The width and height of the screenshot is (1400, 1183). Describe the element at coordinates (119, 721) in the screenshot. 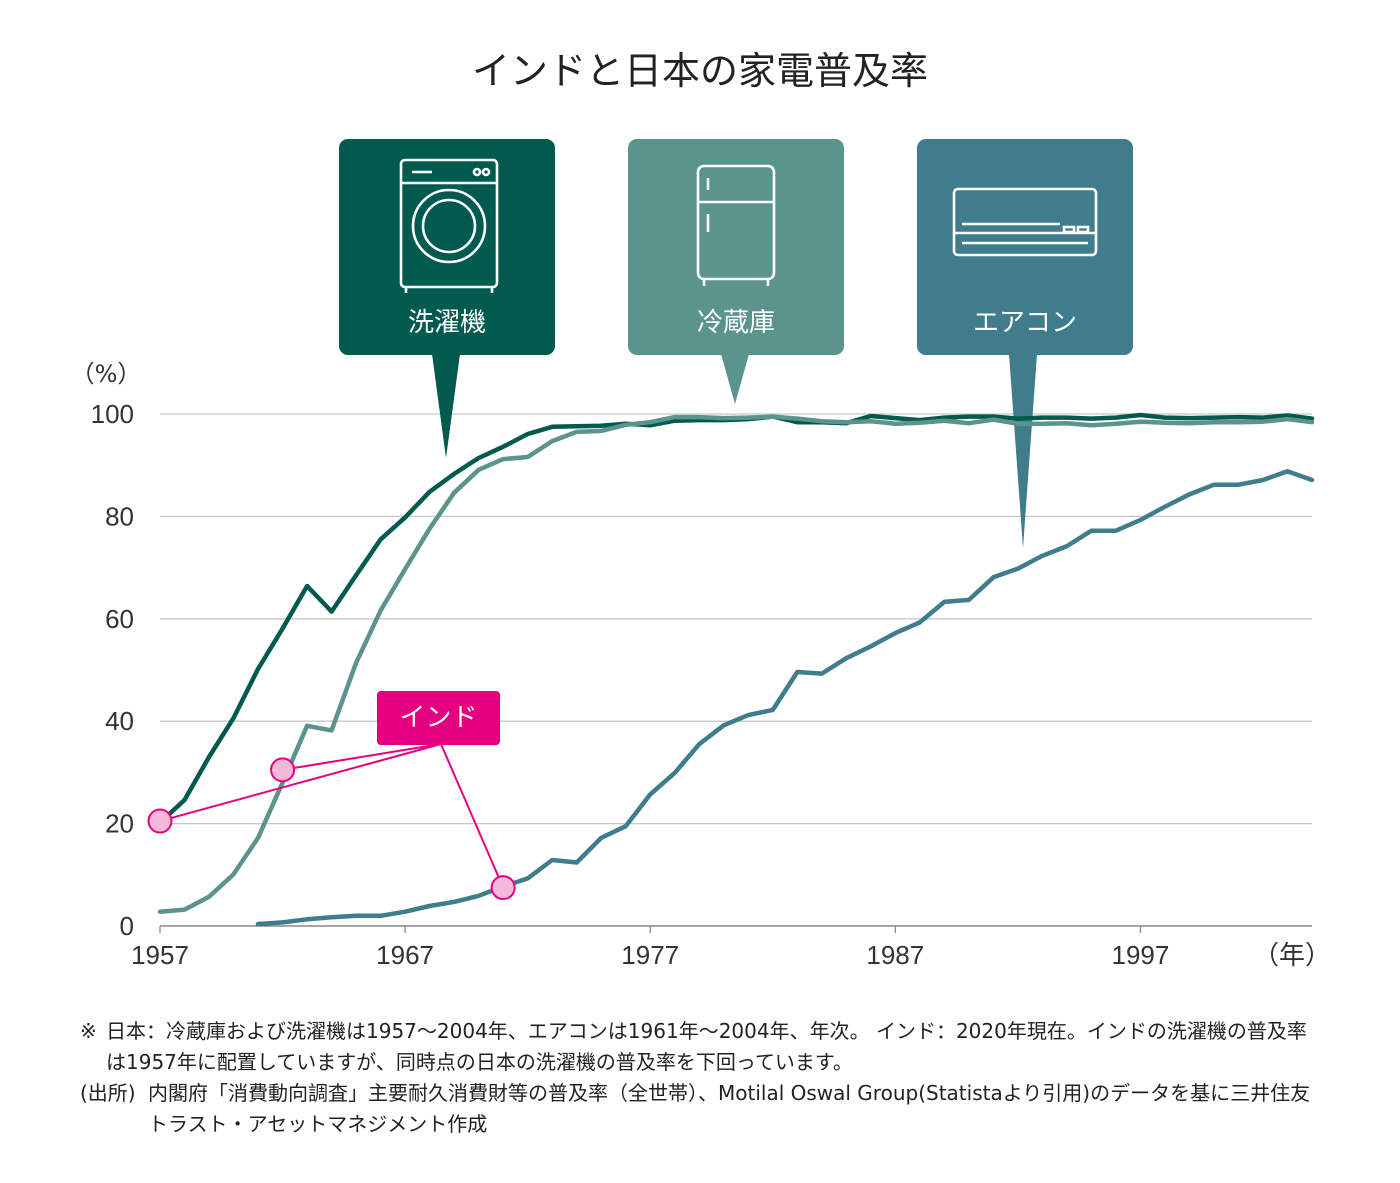

I see `y-tick-label: 40` at that location.